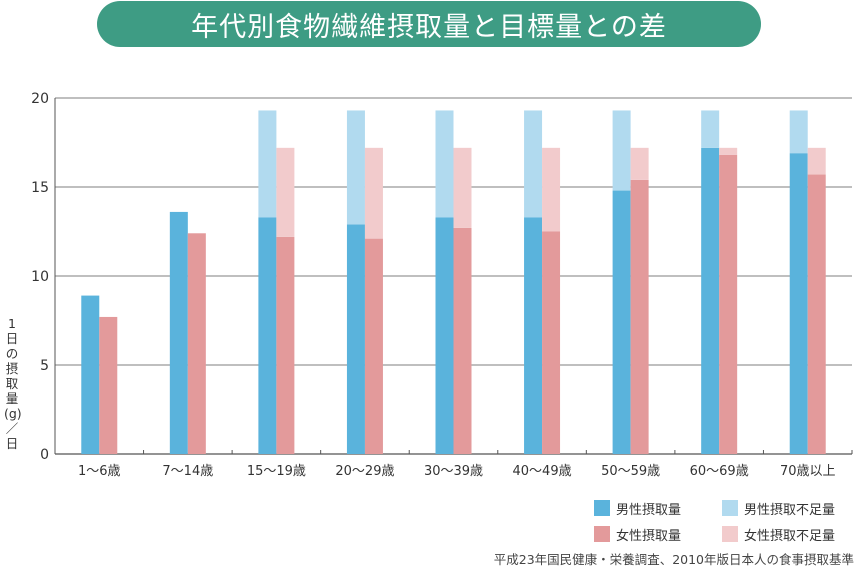  I want to click on y-tick-label: 5, so click(44, 366).